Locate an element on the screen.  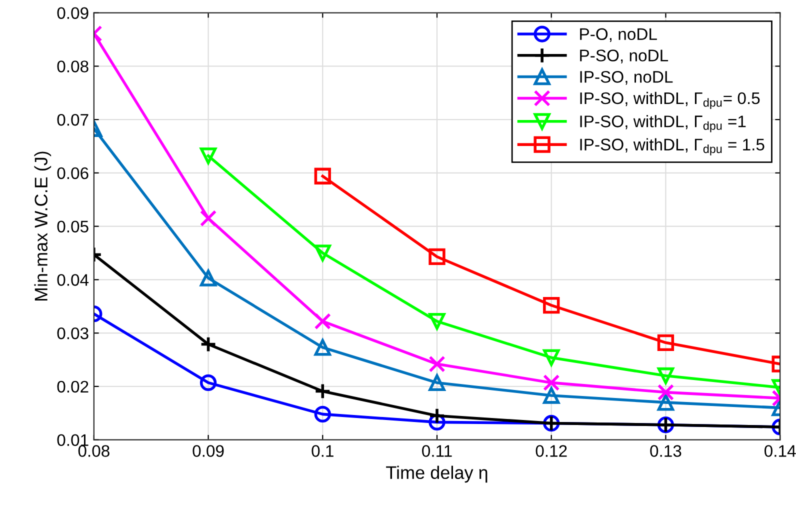
legend-label: IP-SO, noDL is located at coordinates (626, 77).